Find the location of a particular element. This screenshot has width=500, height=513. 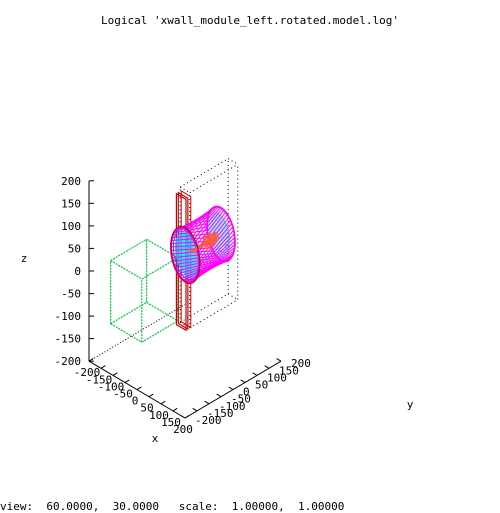

z-tick-label: -150 is located at coordinates (68, 339).